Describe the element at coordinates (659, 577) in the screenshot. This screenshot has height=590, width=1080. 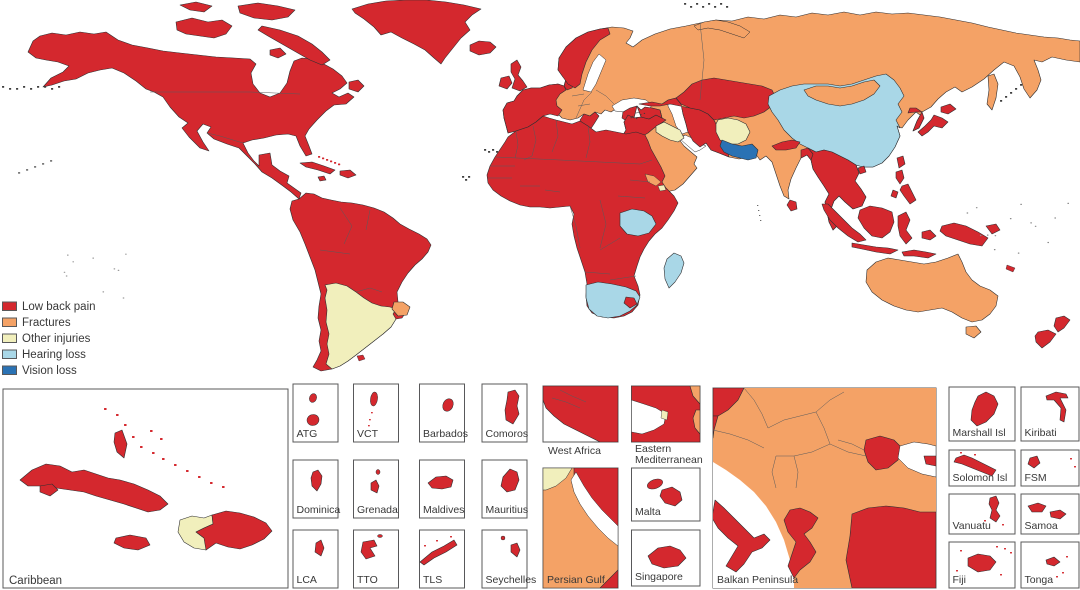
I see `svg-text: Singapore` at that location.